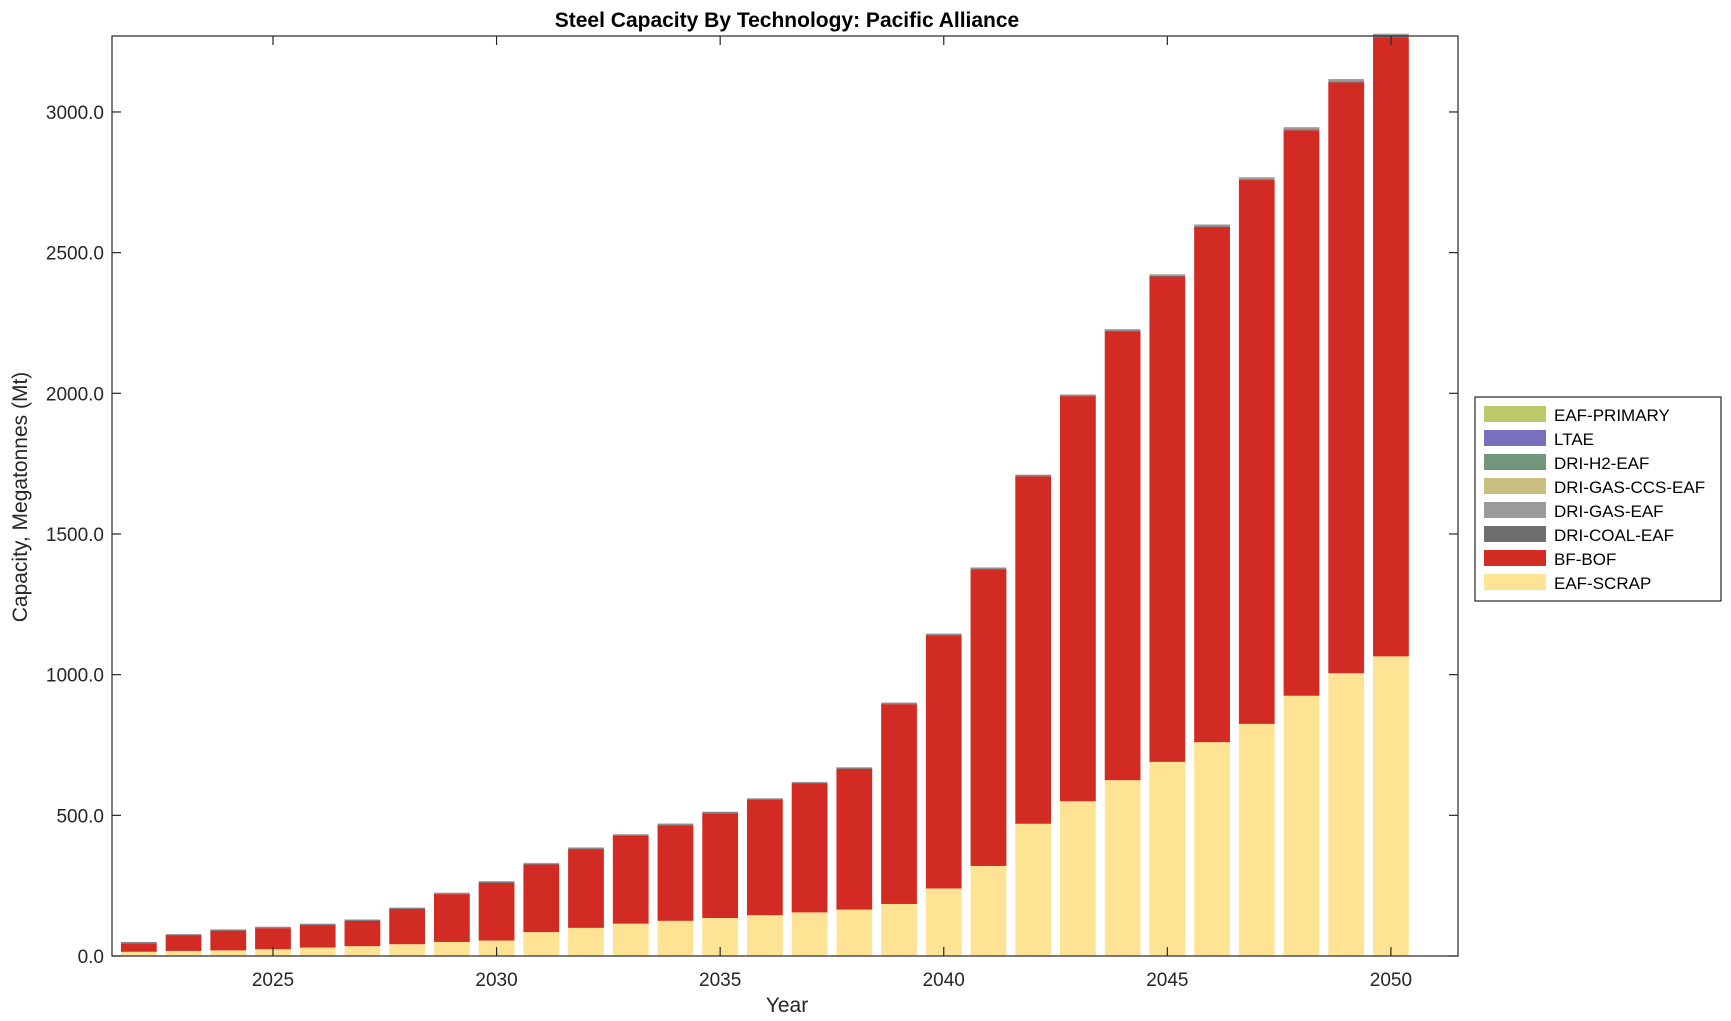 This screenshot has height=1021, width=1731. I want to click on bar-dri-gas-eaf-2042, so click(1033, 475).